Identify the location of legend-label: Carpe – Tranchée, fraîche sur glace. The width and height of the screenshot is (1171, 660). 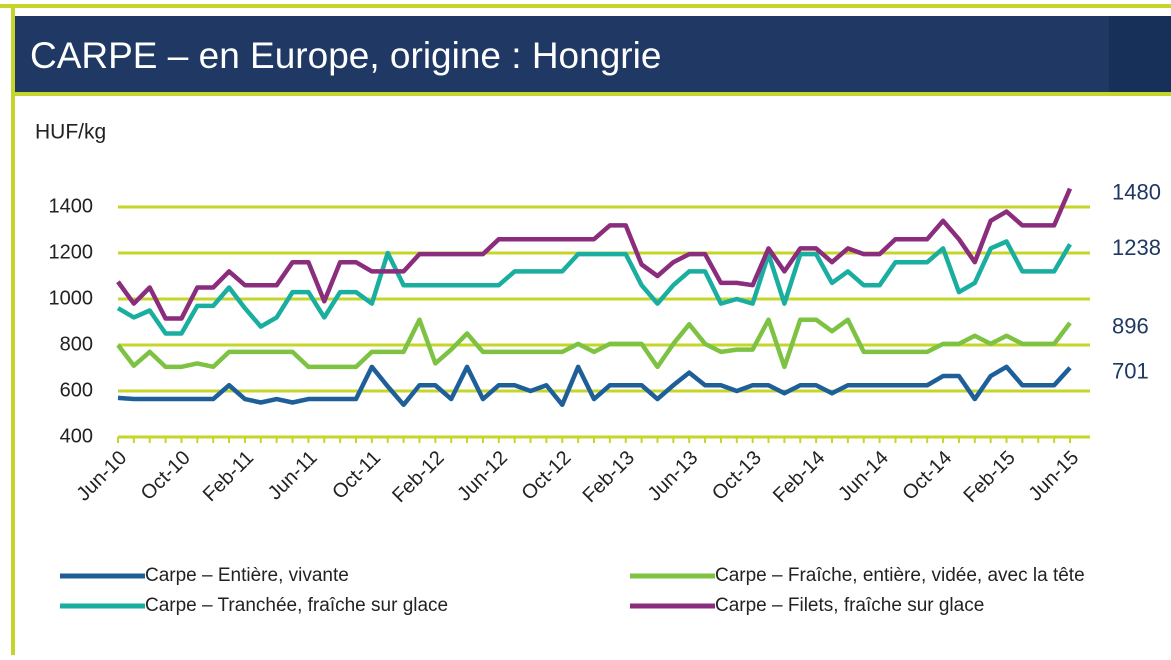
(296, 605).